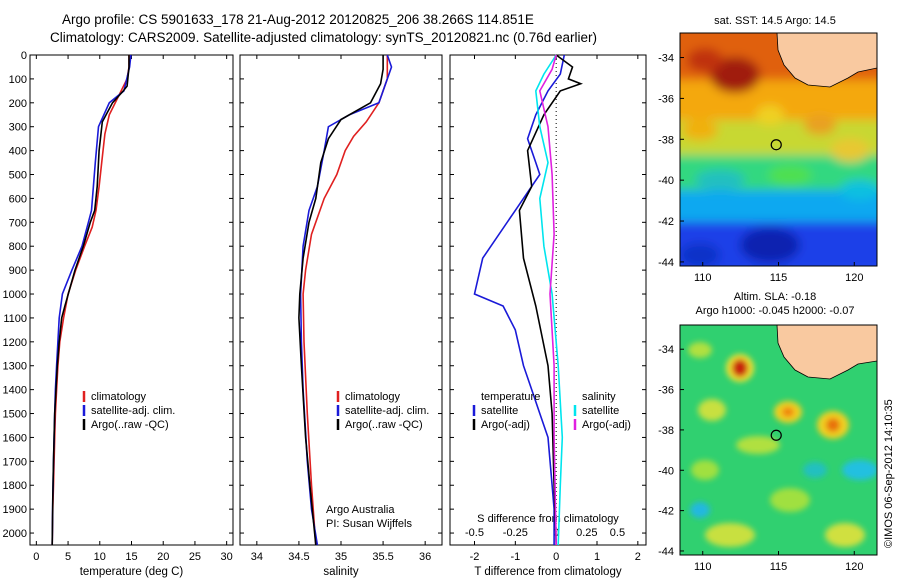 This screenshot has width=900, height=580. What do you see at coordinates (854, 278) in the screenshot?
I see `map-sst-lon-label: 120` at bounding box center [854, 278].